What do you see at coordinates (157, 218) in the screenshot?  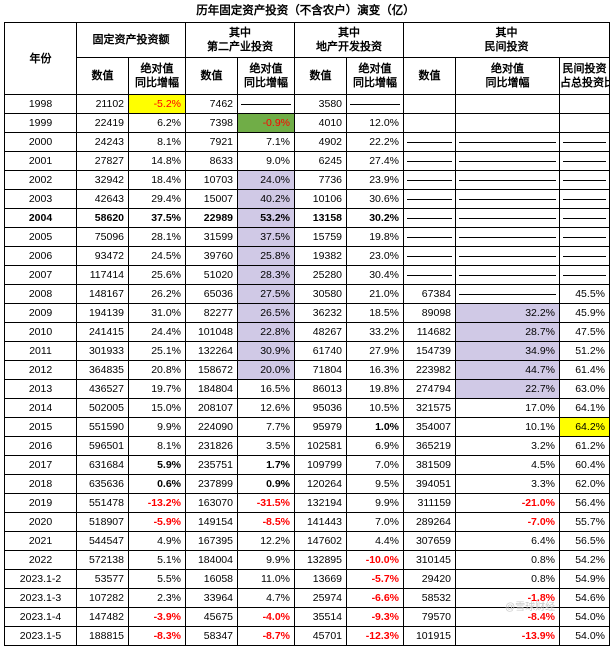 I see `fixed-yoy-cell: 37.5%` at bounding box center [157, 218].